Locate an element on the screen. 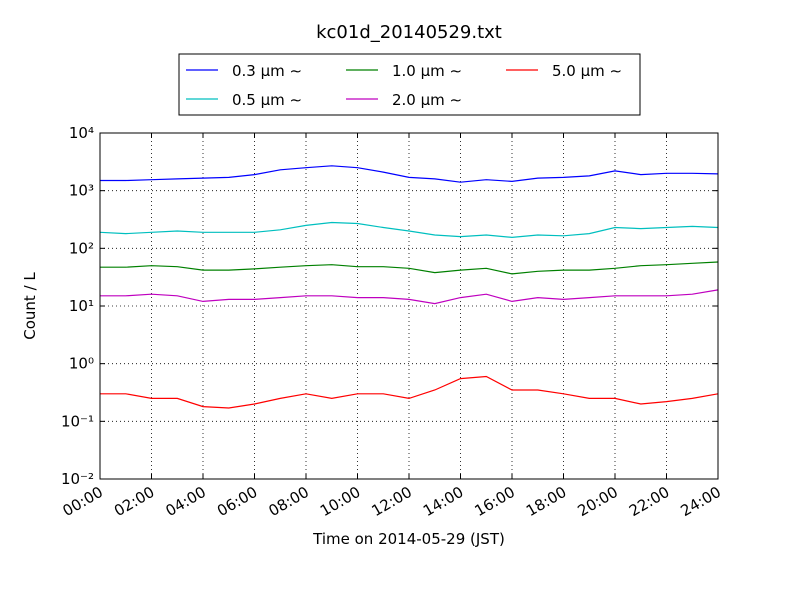 The width and height of the screenshot is (800, 604). y-tick-label: 10⁴ is located at coordinates (81, 133).